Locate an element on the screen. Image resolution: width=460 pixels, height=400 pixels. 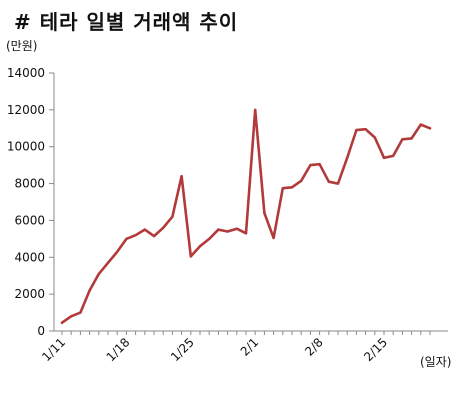
y-tick-label: 2000 is located at coordinates (29, 294).